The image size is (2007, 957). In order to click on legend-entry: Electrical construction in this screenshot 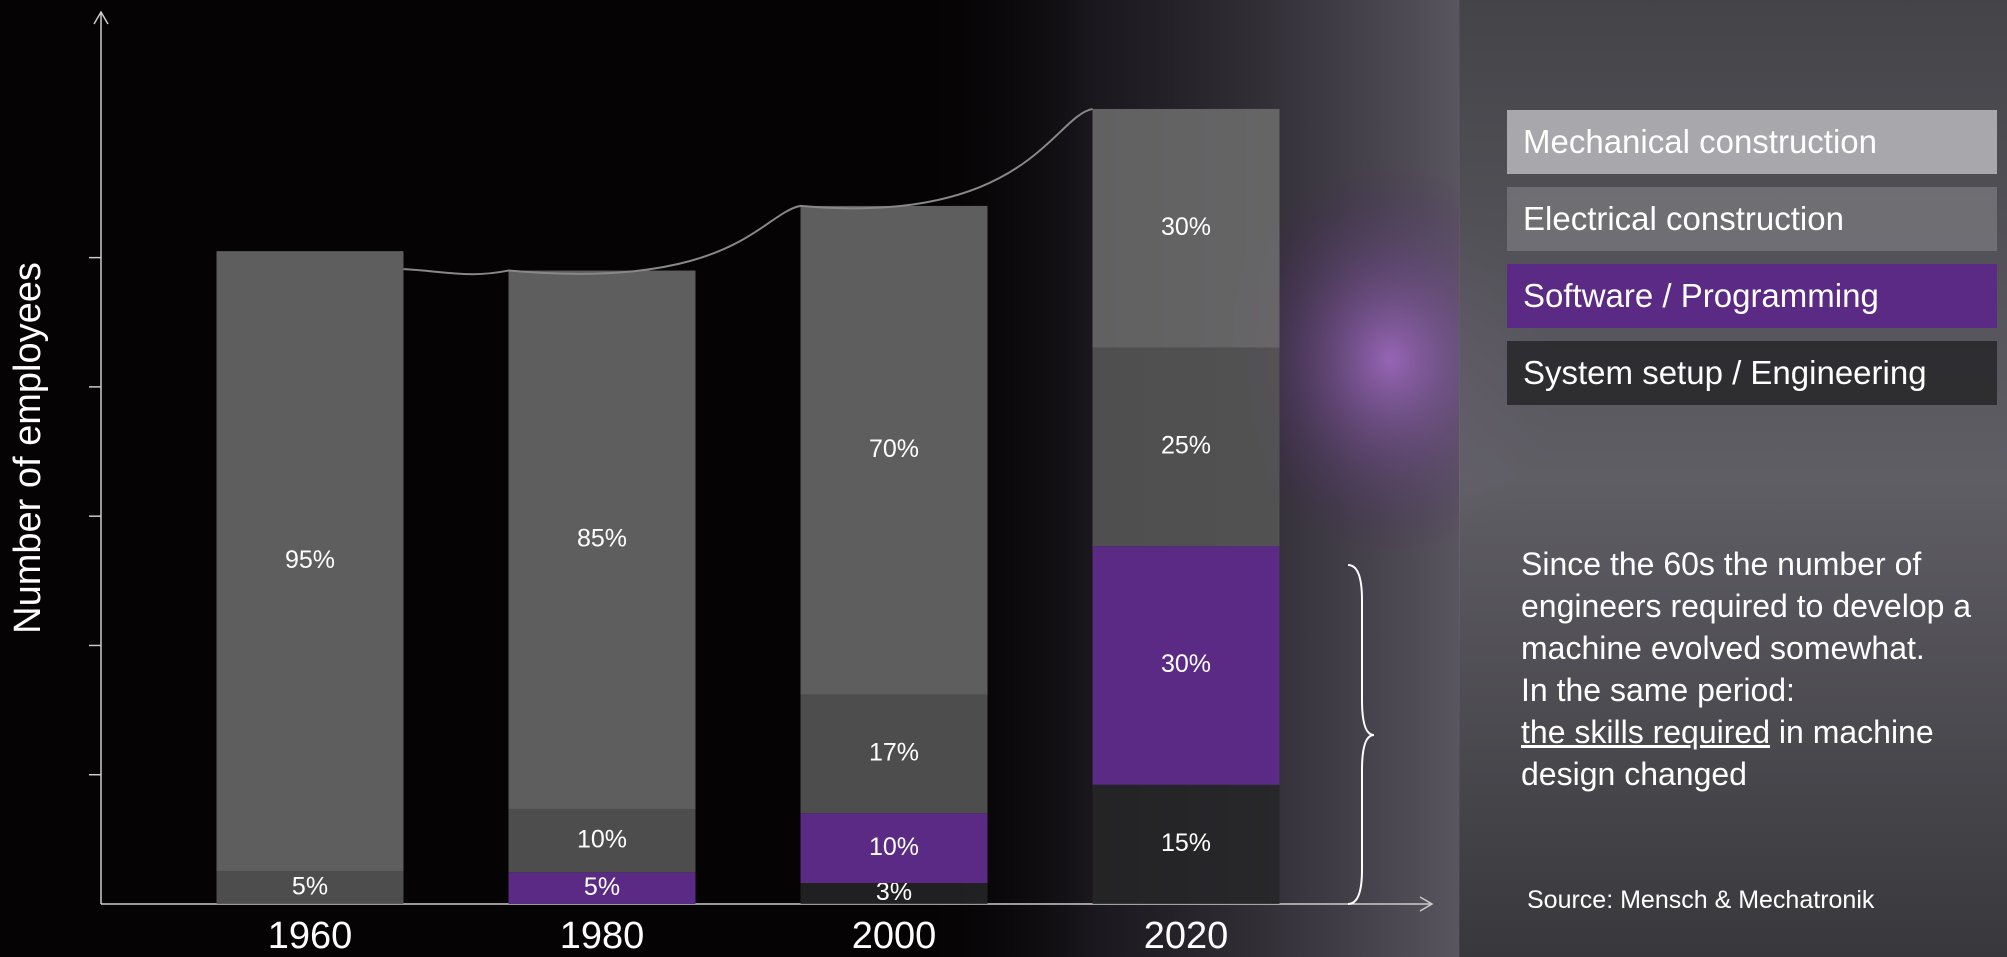, I will do `click(1752, 219)`.